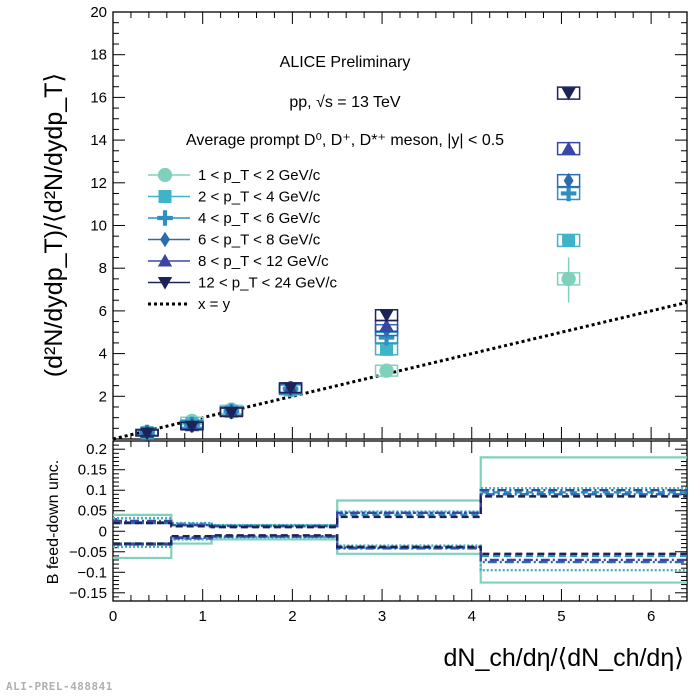 The height and width of the screenshot is (696, 689). What do you see at coordinates (292, 616) in the screenshot?
I see `x-tick-label: 2` at bounding box center [292, 616].